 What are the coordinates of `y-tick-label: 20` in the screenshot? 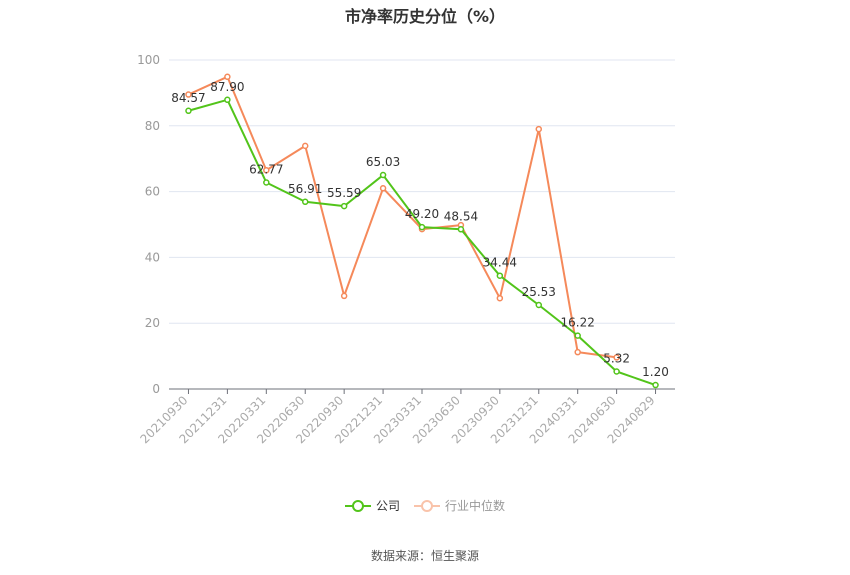 It's located at (152, 323).